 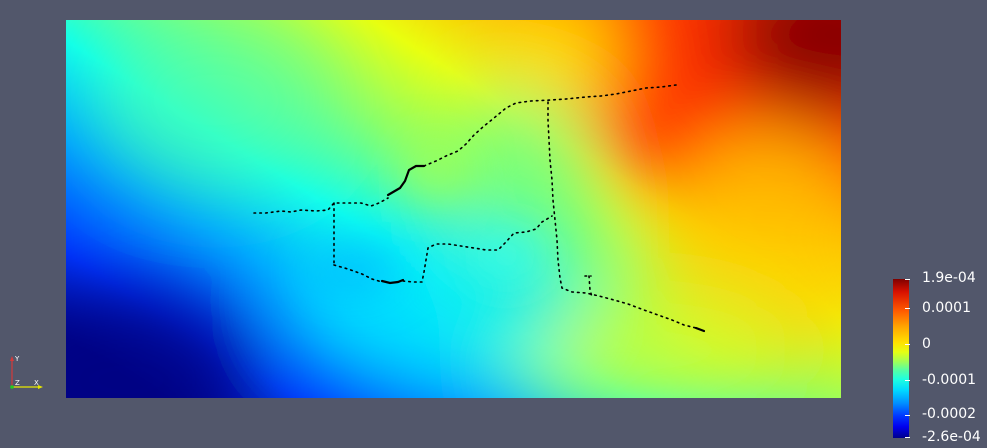 What do you see at coordinates (36, 383) in the screenshot?
I see `x-axis-label: X` at bounding box center [36, 383].